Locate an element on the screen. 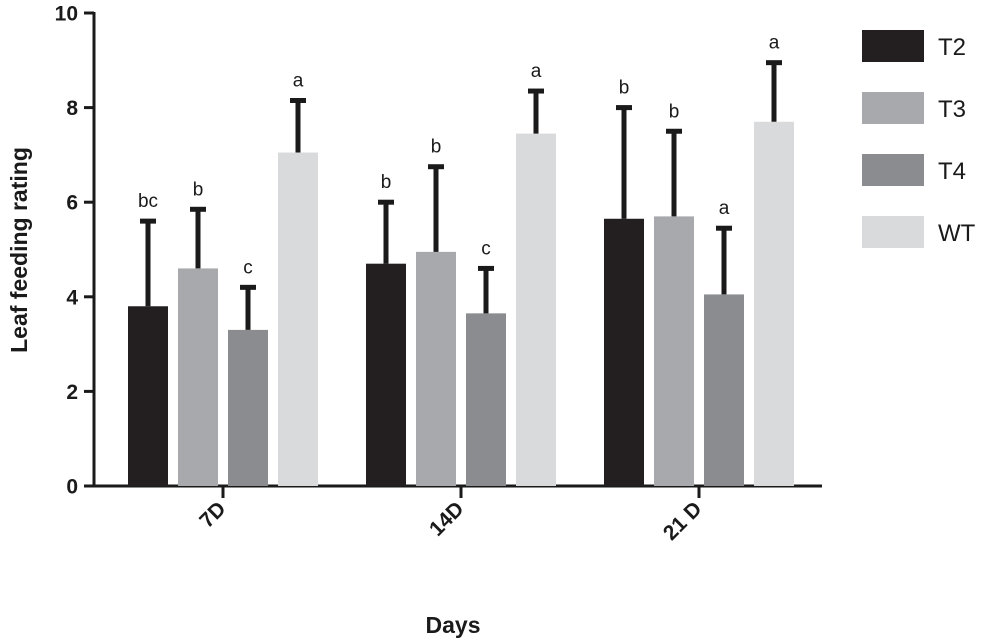  y-tick-label: 8 is located at coordinates (72, 108).